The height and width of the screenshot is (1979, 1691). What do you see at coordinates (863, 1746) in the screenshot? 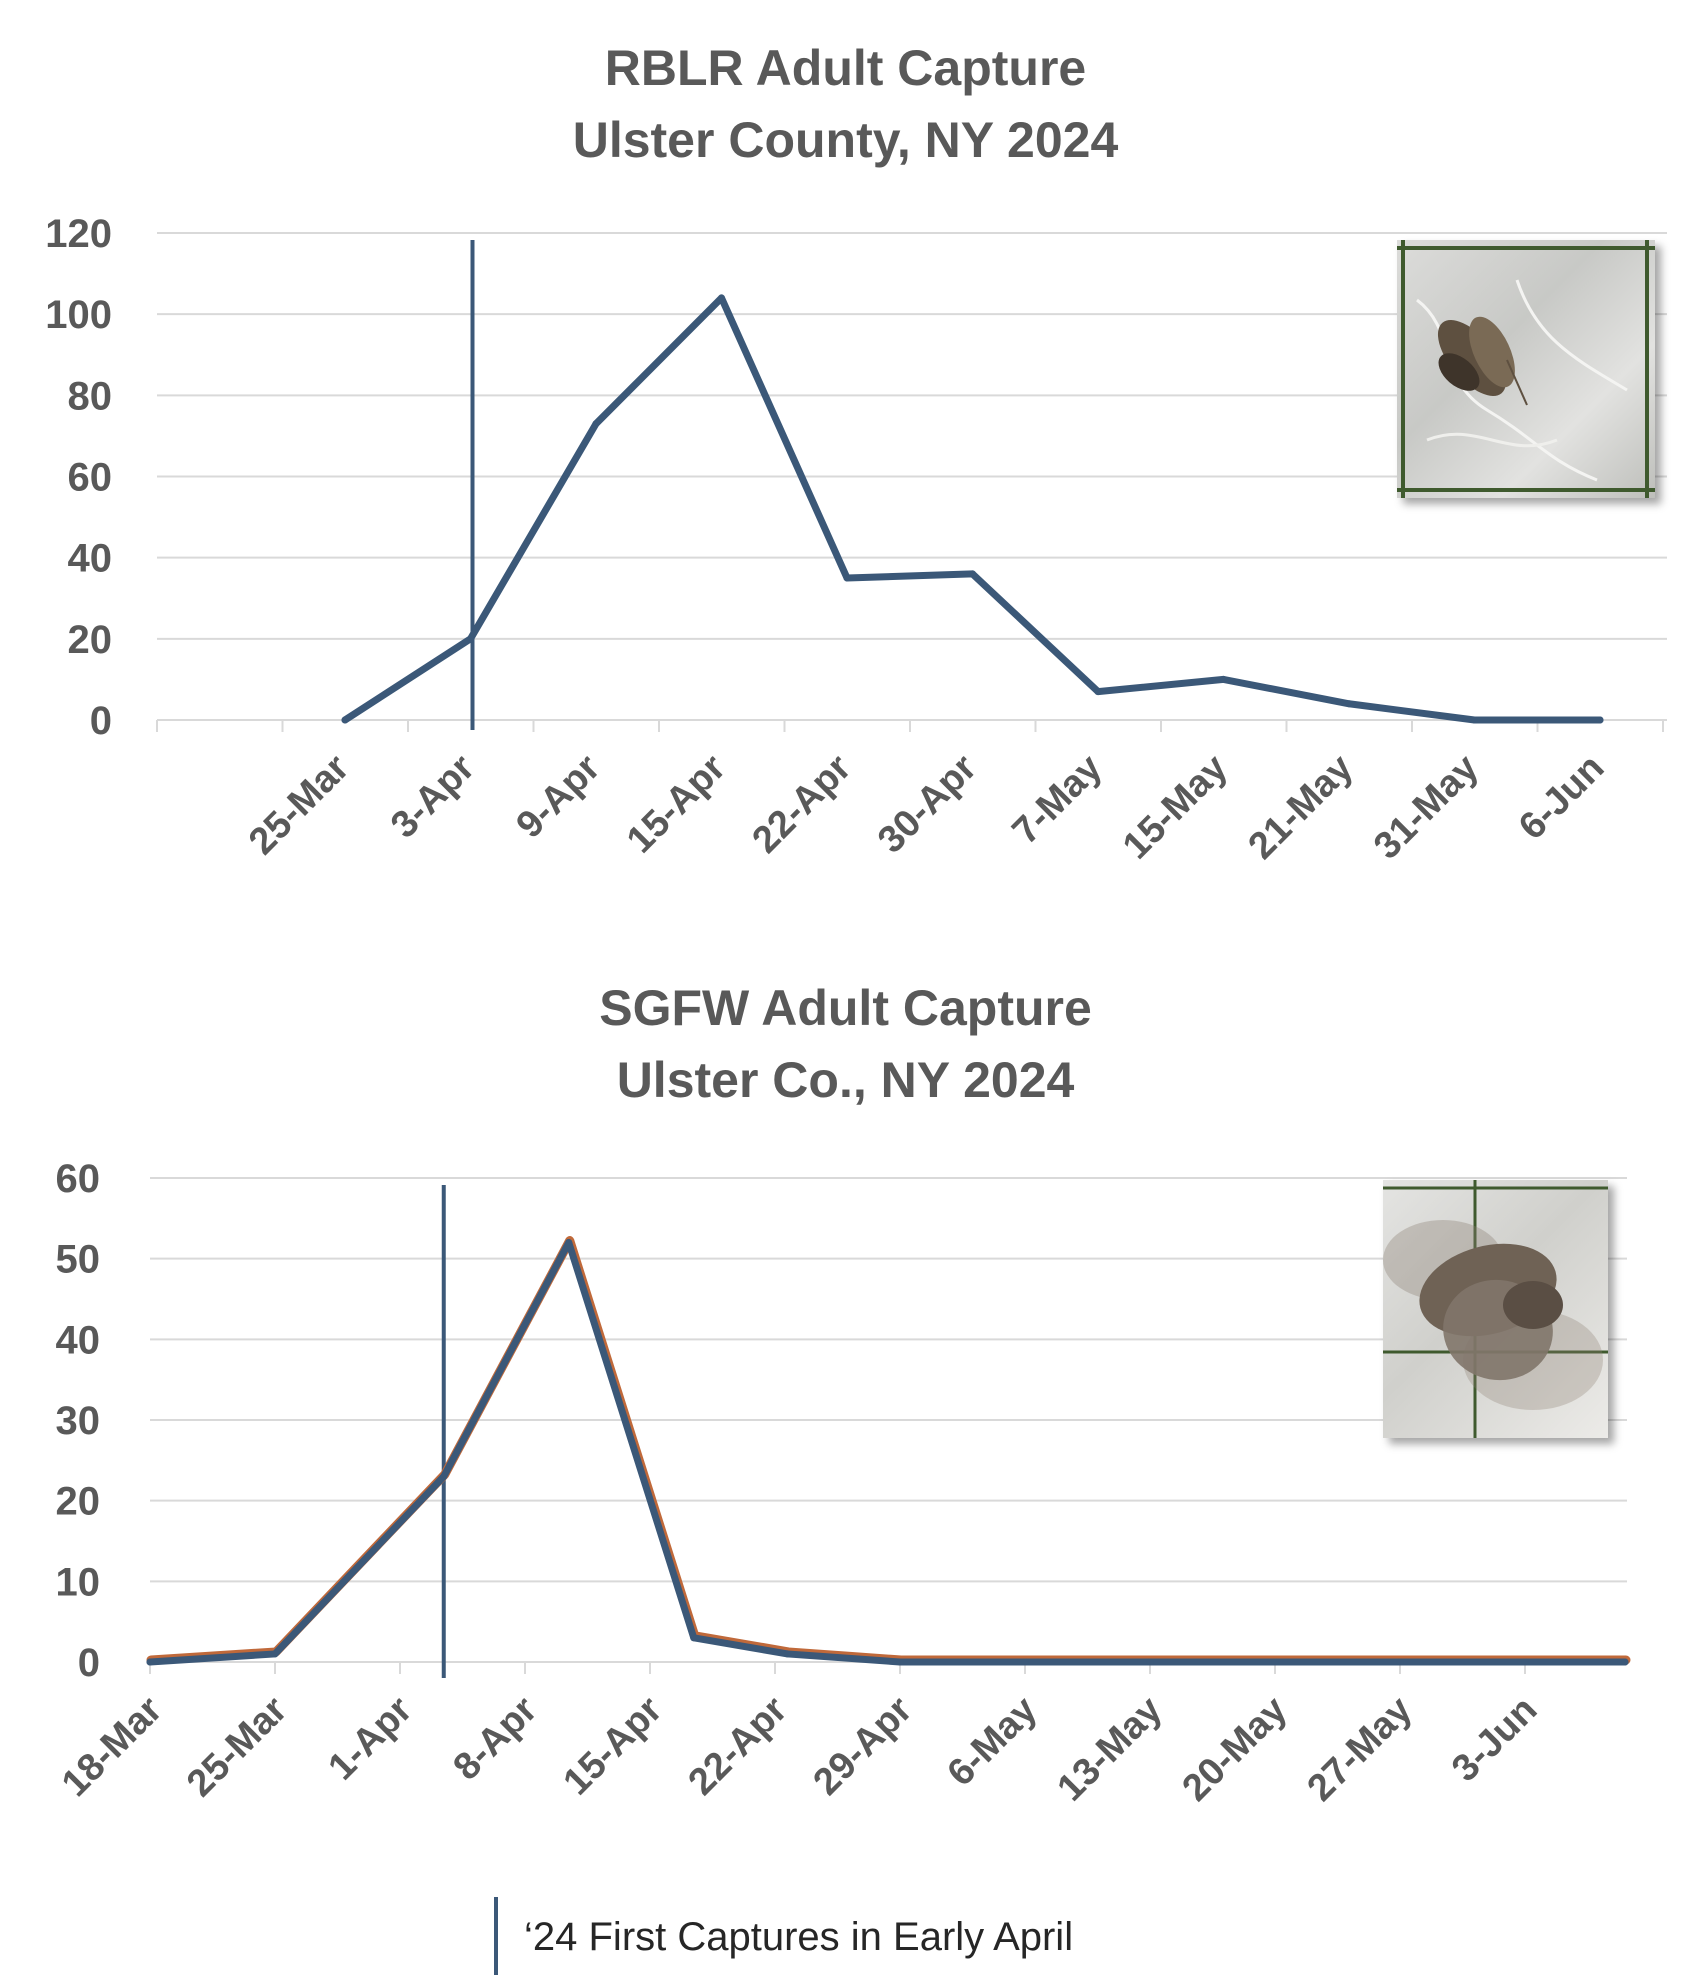
I see `x-tick-label: 29-Apr` at bounding box center [863, 1746].